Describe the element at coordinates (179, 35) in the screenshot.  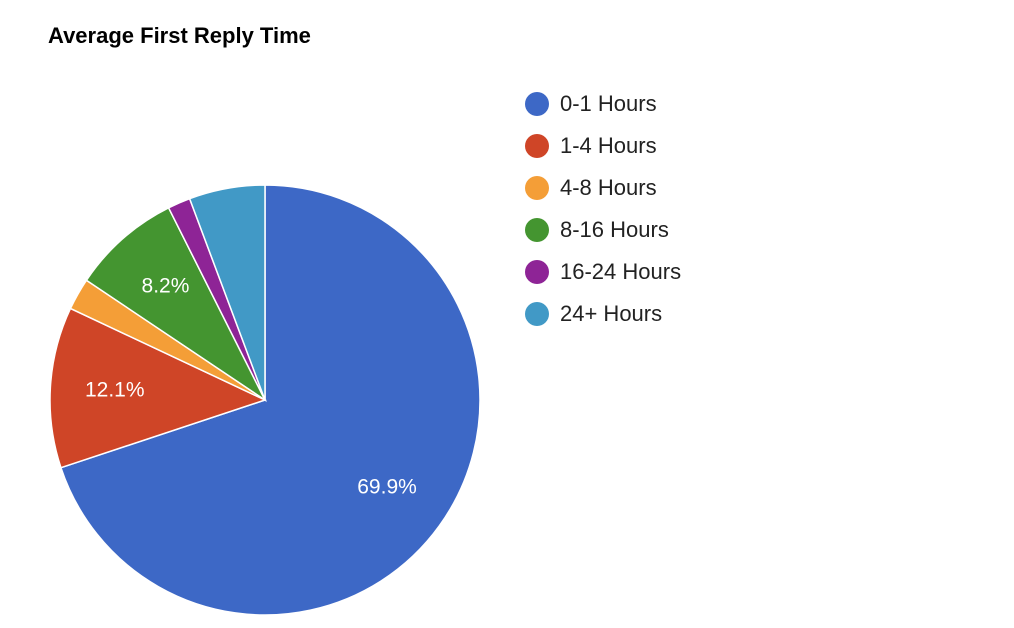
I see `chart-title: Average First Reply Time` at that location.